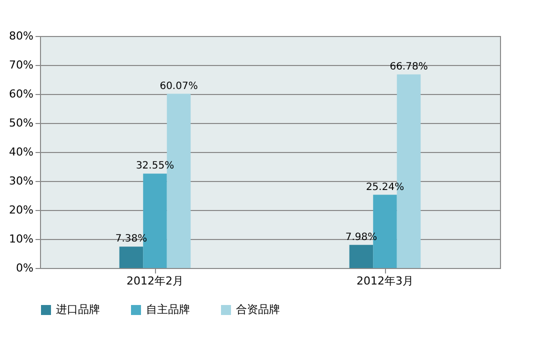  What do you see at coordinates (21, 152) in the screenshot?
I see `y-tick-label: 40%` at bounding box center [21, 152].